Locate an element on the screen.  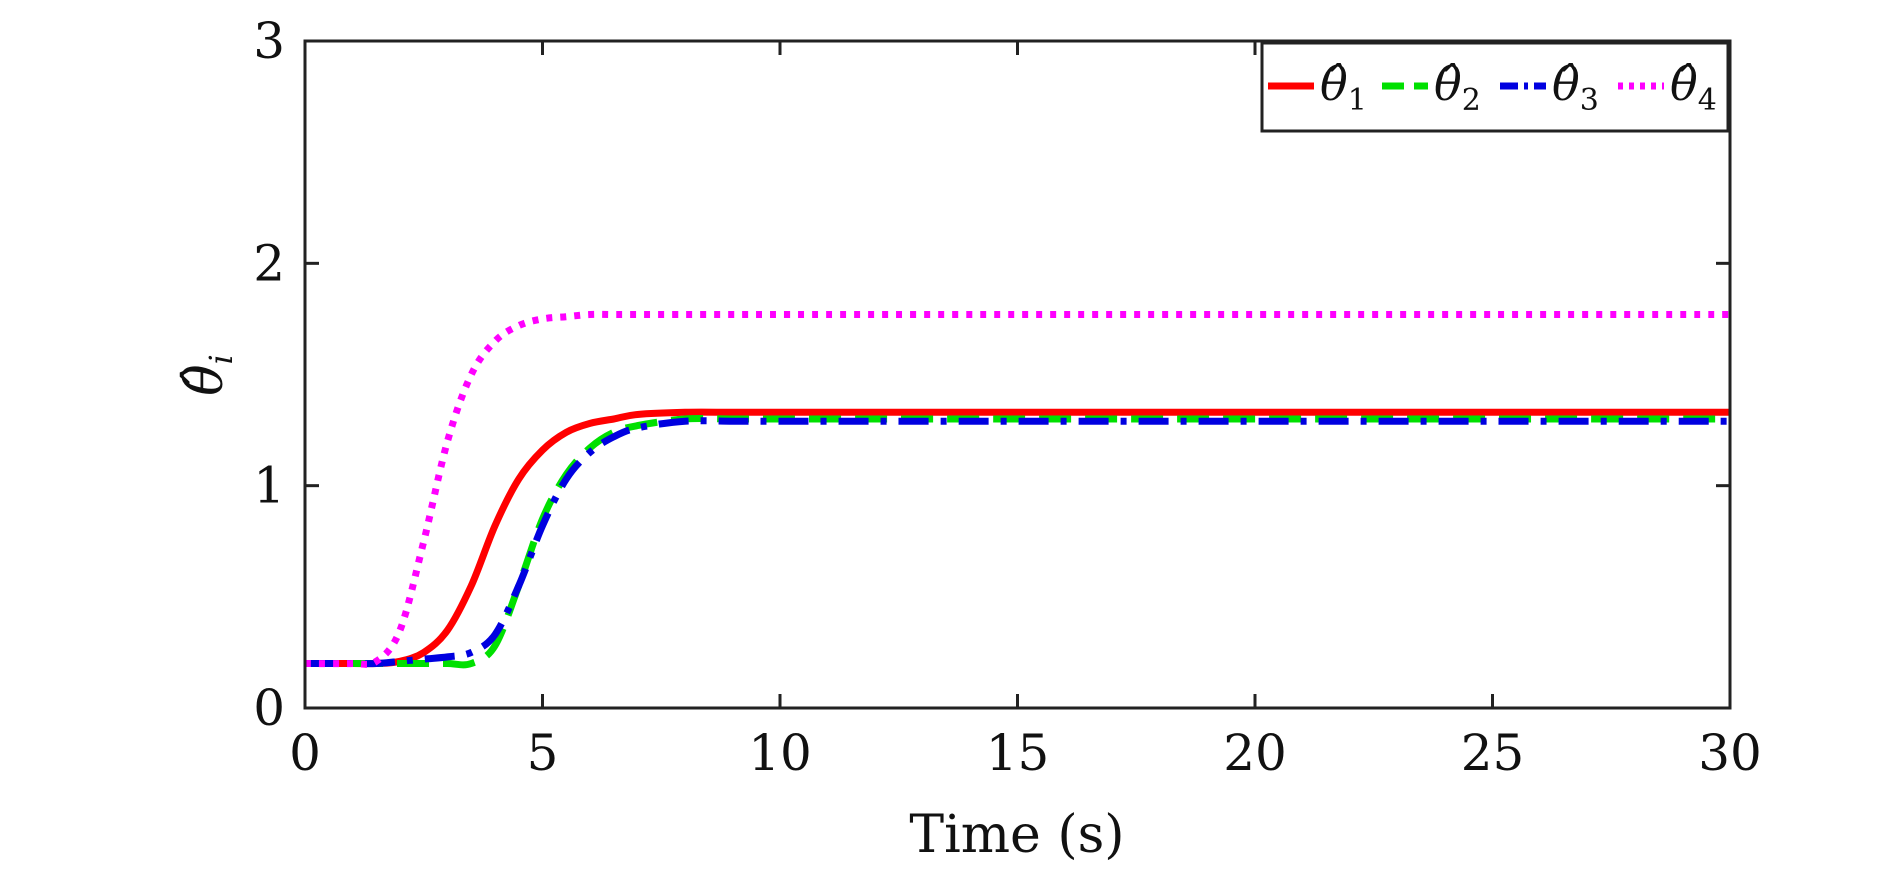
x-tick-label: 20 is located at coordinates (1255, 753).